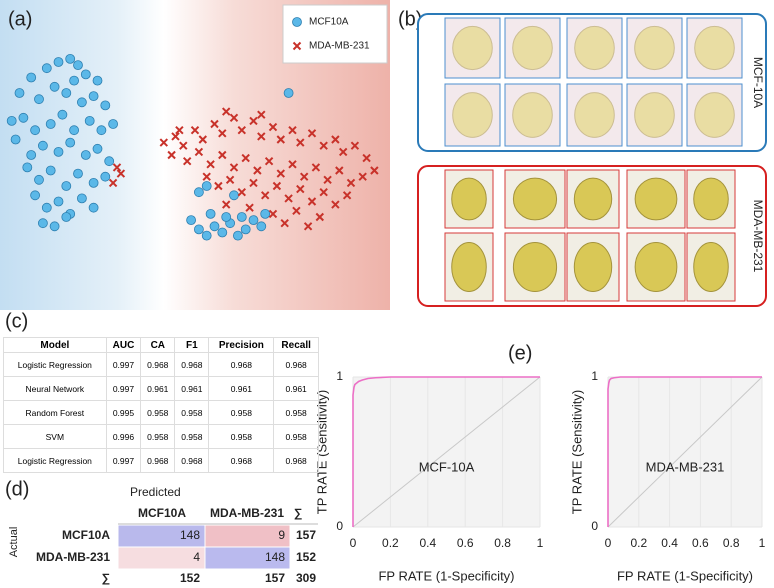  I want to click on table-cell: 0.996, so click(123, 436).